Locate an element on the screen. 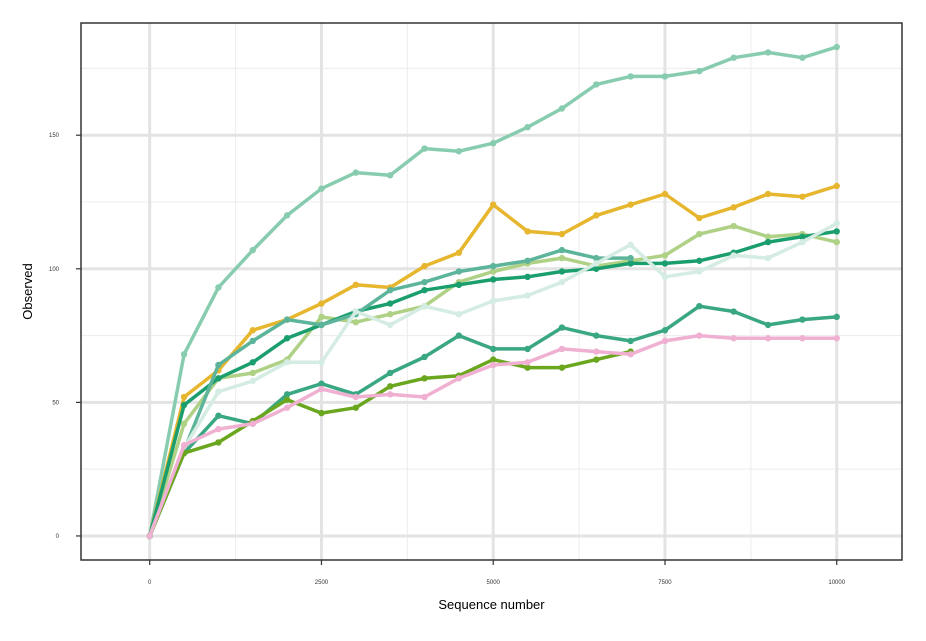 The image size is (926, 641). y-tick-label: 0 is located at coordinates (58, 537).